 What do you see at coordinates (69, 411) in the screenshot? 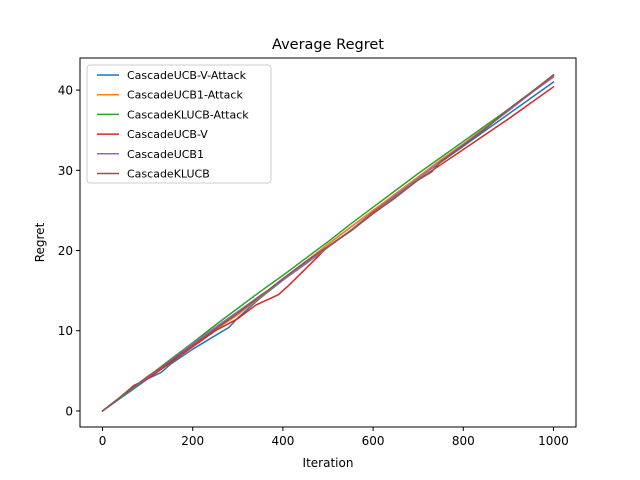
I see `y-tick-label: 0` at bounding box center [69, 411].